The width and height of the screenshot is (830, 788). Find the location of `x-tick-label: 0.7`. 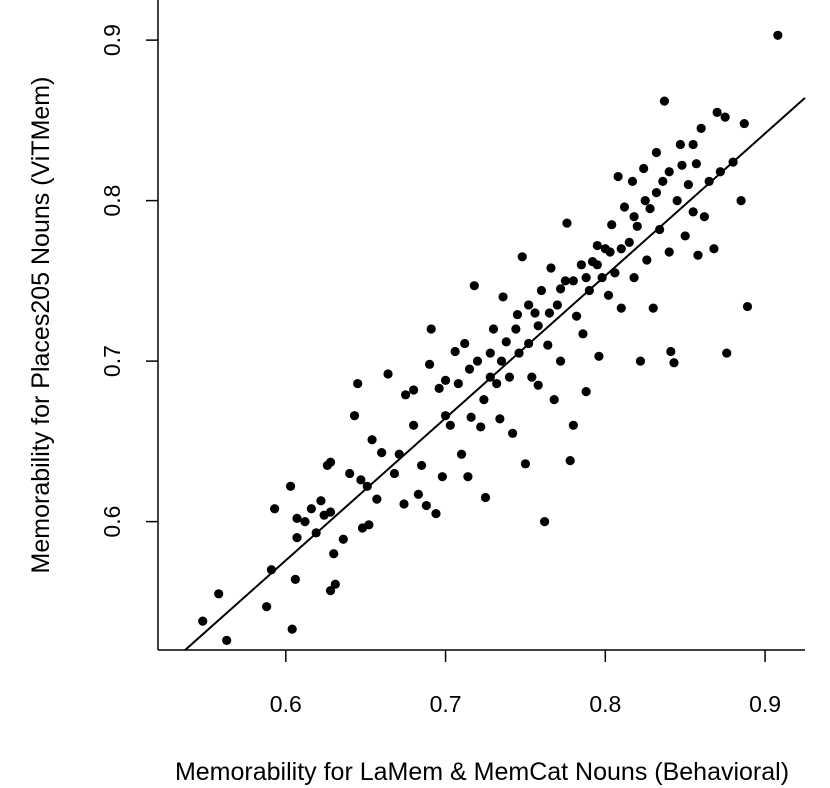

x-tick-label: 0.7 is located at coordinates (446, 704).